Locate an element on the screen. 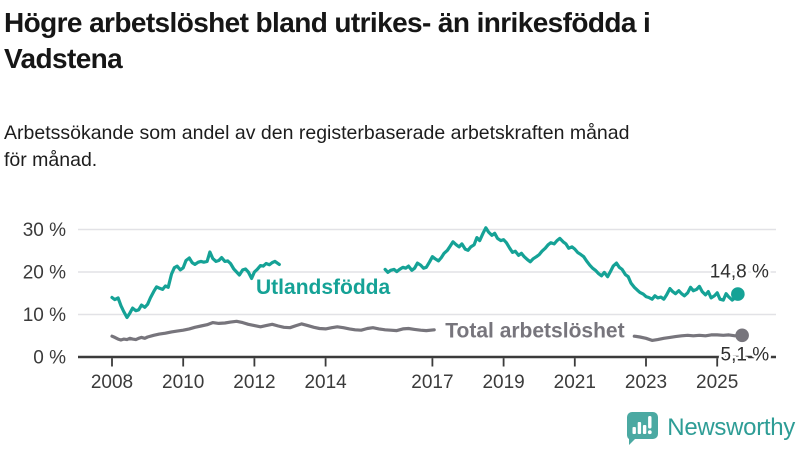 The height and width of the screenshot is (450, 800). y-tick-label: 30 % is located at coordinates (44, 230).